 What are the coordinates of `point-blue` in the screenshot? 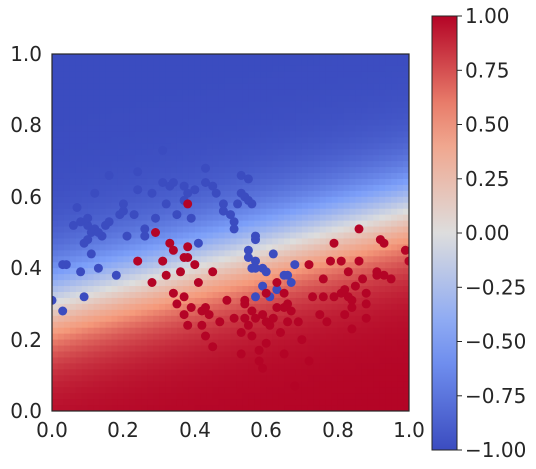 It's located at (123, 211).